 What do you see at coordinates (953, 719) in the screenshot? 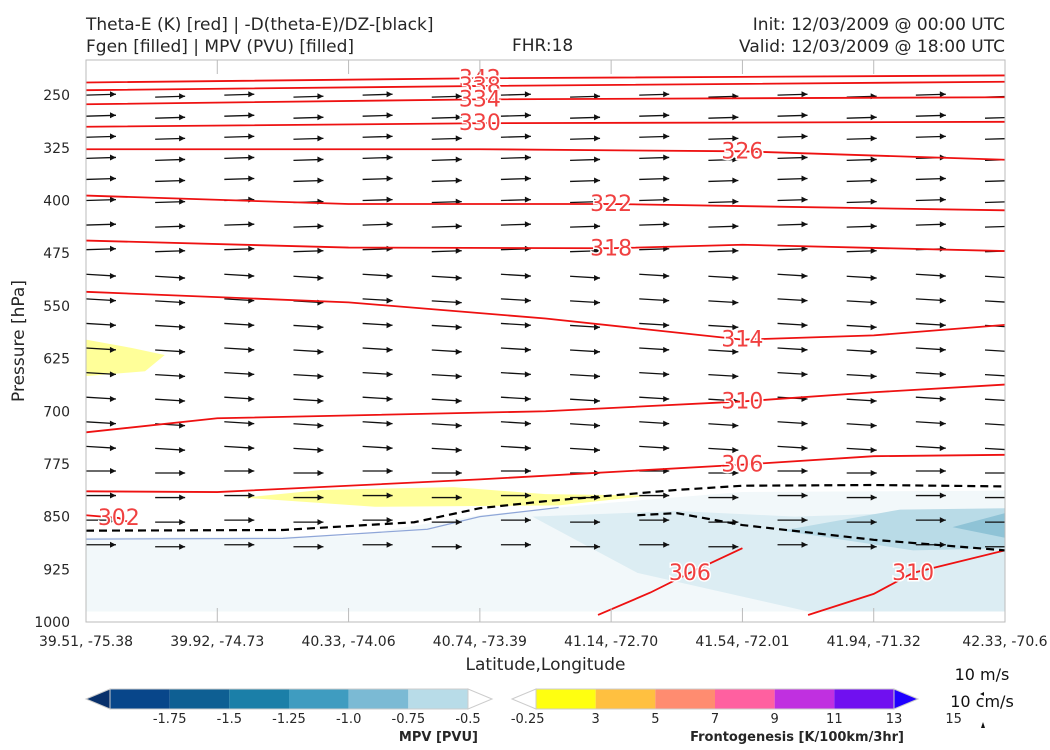
I see `colorbar-tick: 15` at bounding box center [953, 719].